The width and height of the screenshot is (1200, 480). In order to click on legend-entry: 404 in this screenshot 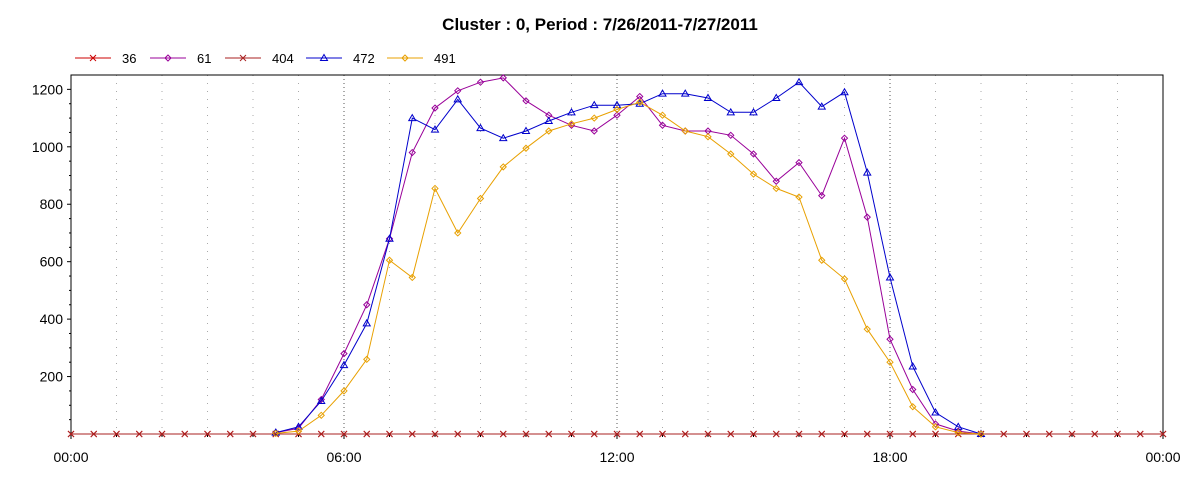, I will do `click(259, 58)`.